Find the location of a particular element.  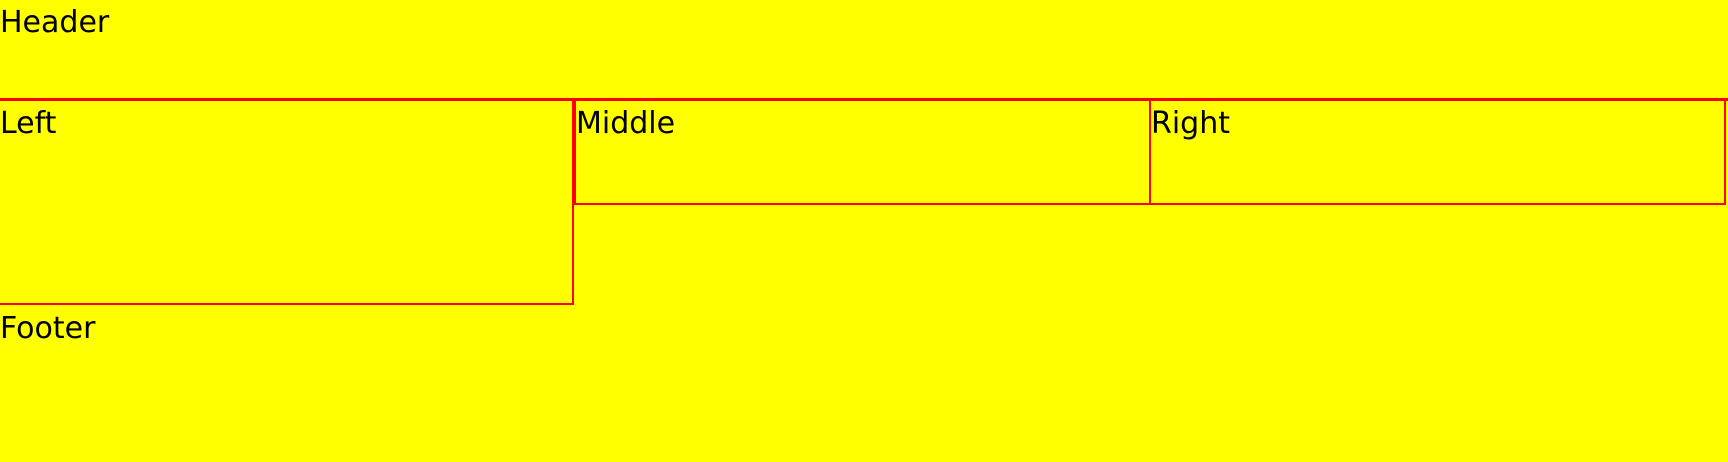

middle-panel: Middle is located at coordinates (862, 153).